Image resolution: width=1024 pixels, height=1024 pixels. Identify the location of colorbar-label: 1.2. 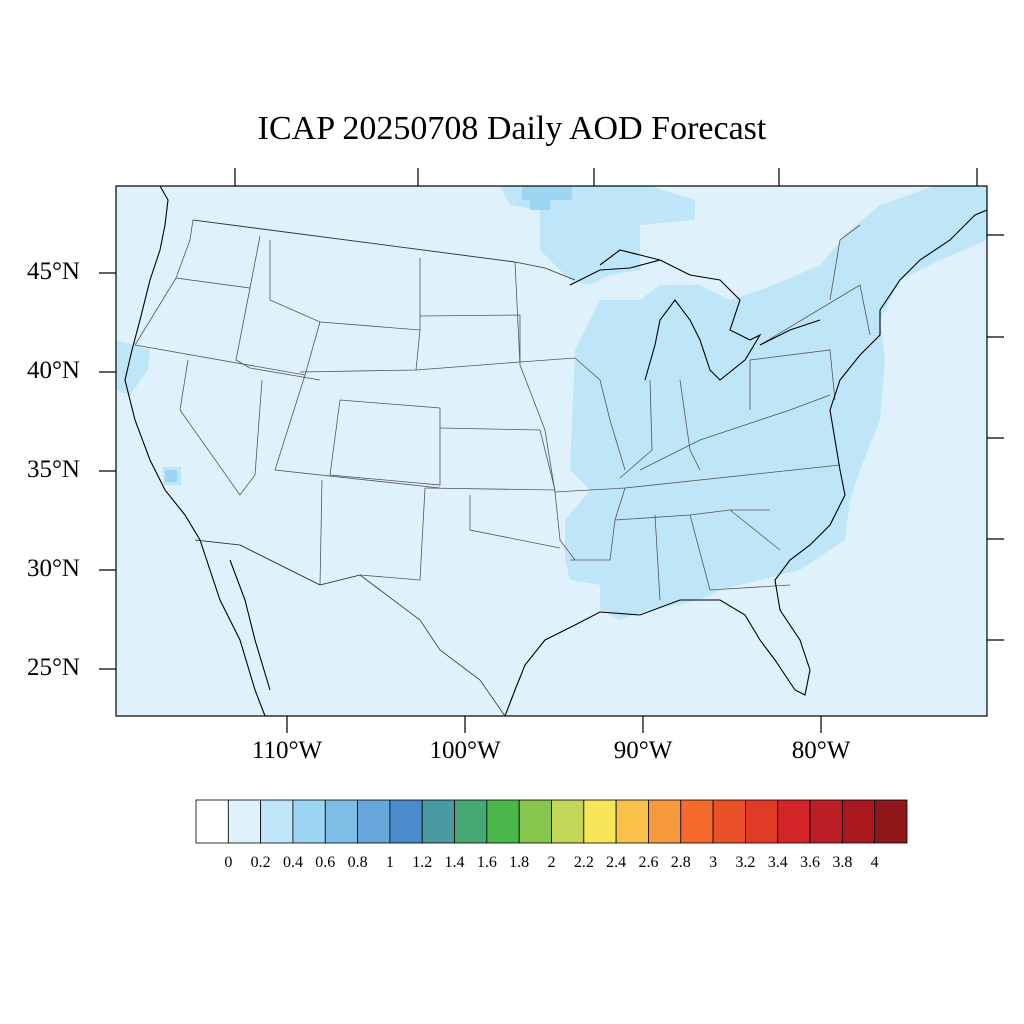
(422, 862).